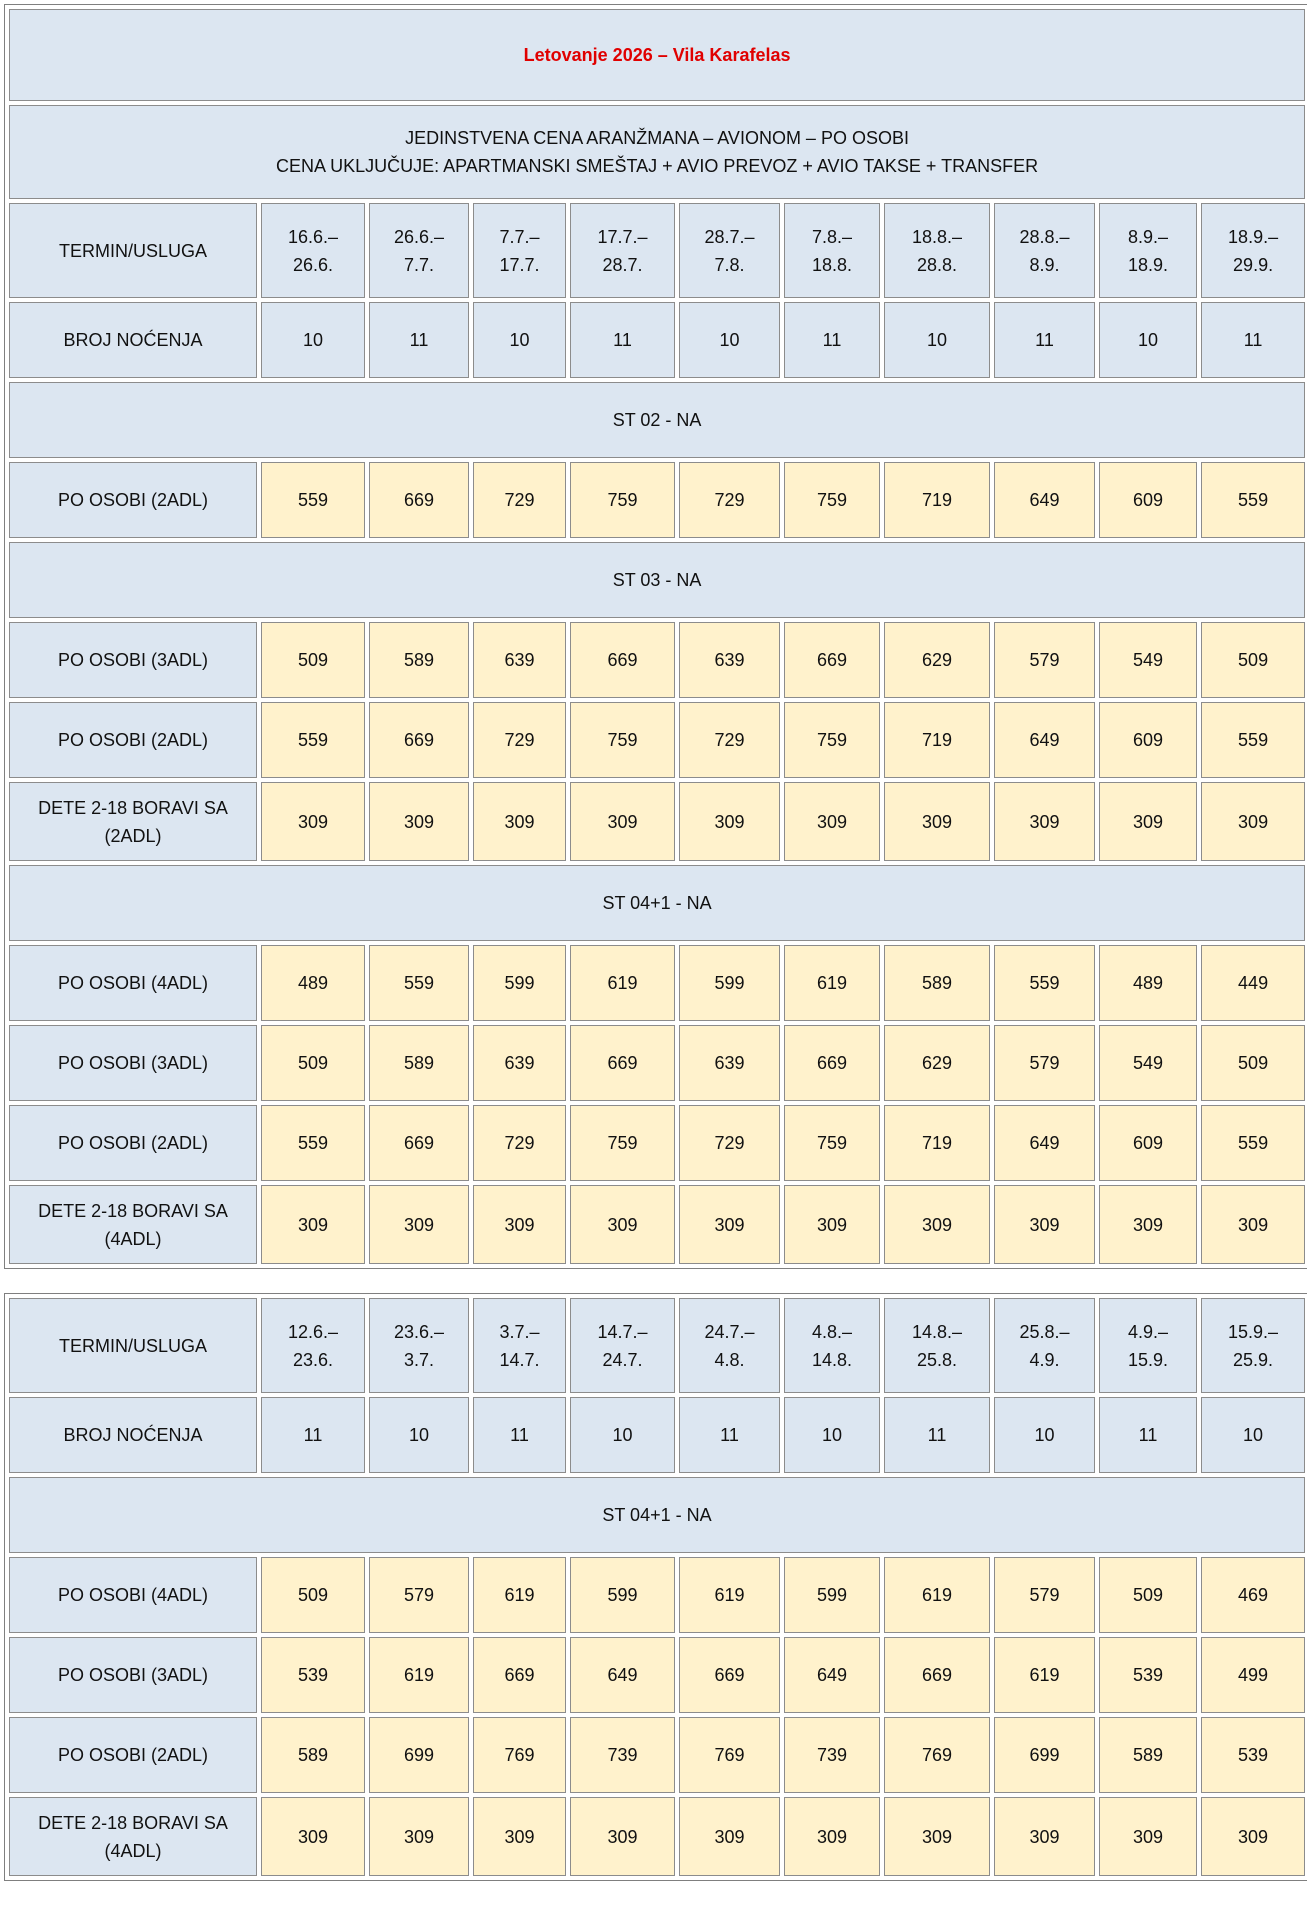 The width and height of the screenshot is (1307, 1905). What do you see at coordinates (1253, 1675) in the screenshot?
I see `price-cell: 499` at bounding box center [1253, 1675].